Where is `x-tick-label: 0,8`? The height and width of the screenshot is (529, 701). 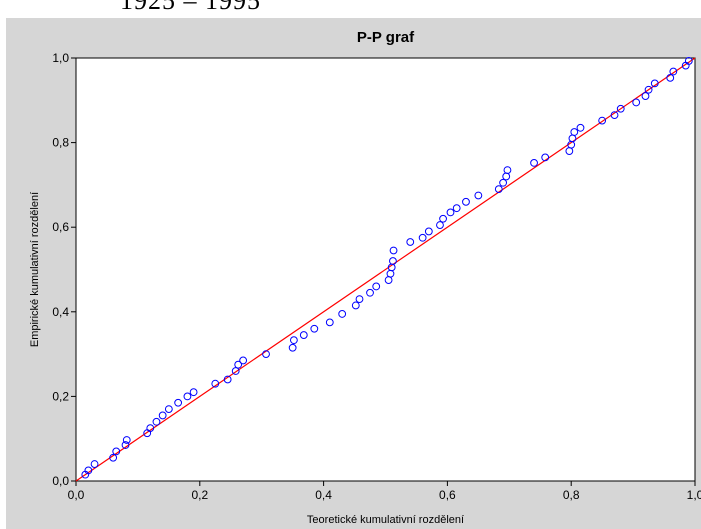 x-tick-label: 0,8 is located at coordinates (571, 495).